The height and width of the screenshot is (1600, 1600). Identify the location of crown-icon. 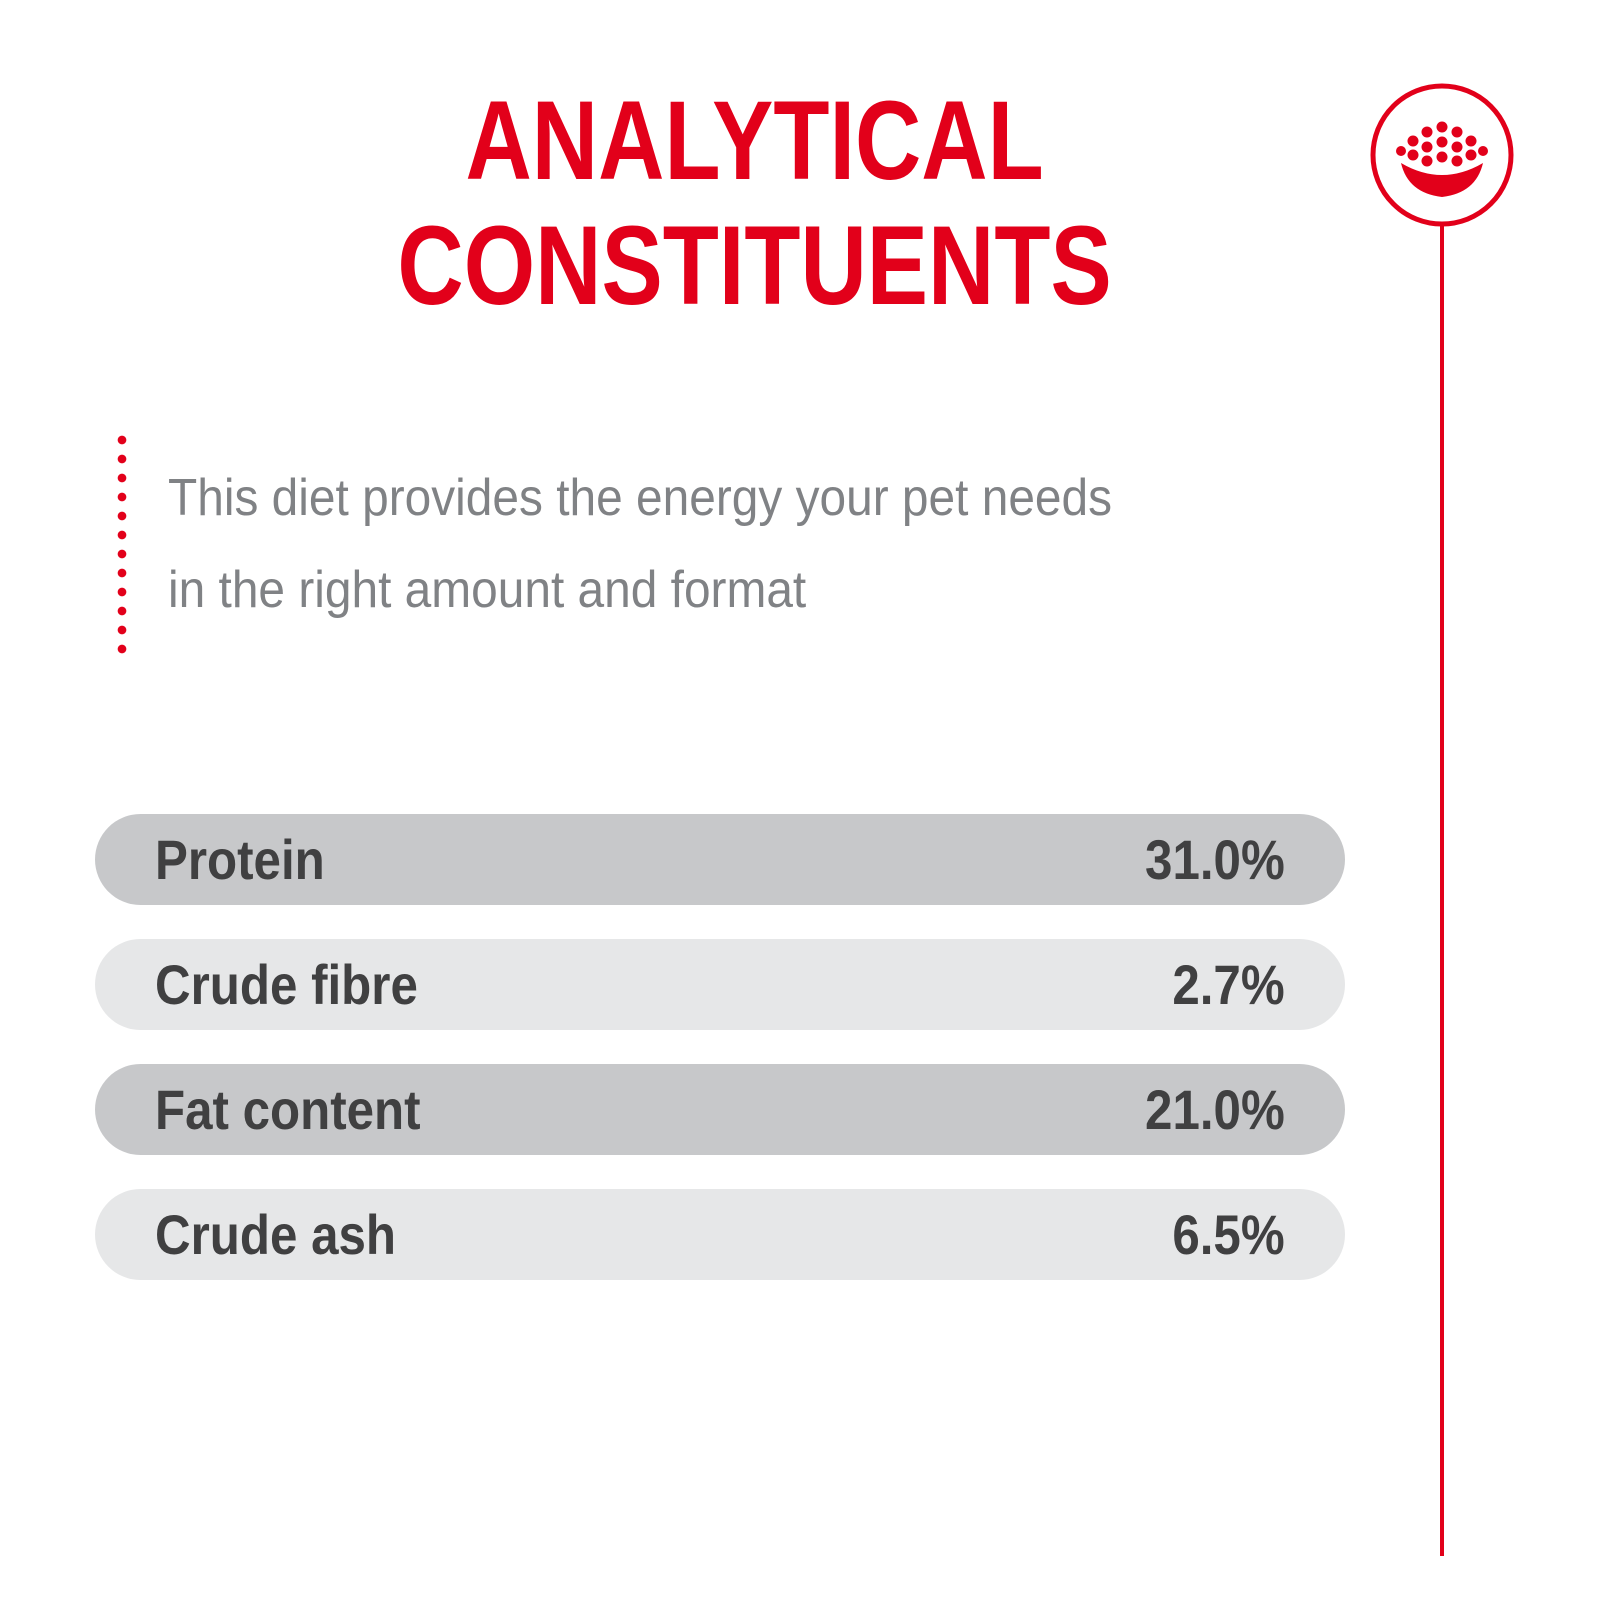
(1442, 155).